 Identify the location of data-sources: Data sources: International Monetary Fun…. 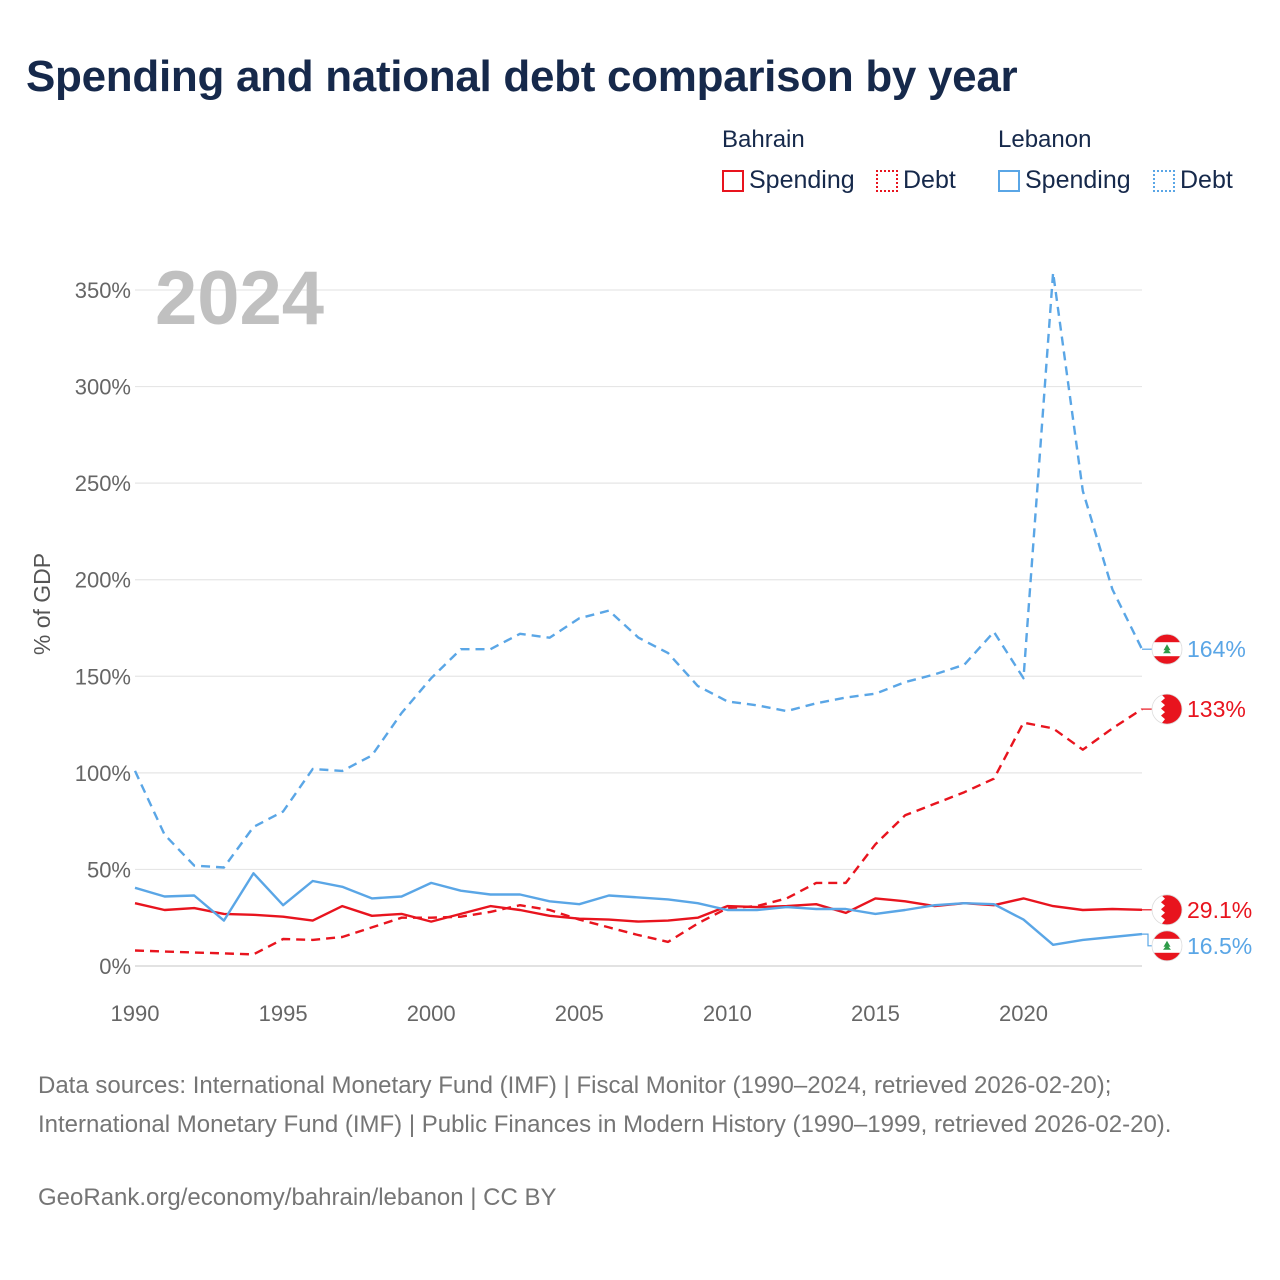
(605, 1105).